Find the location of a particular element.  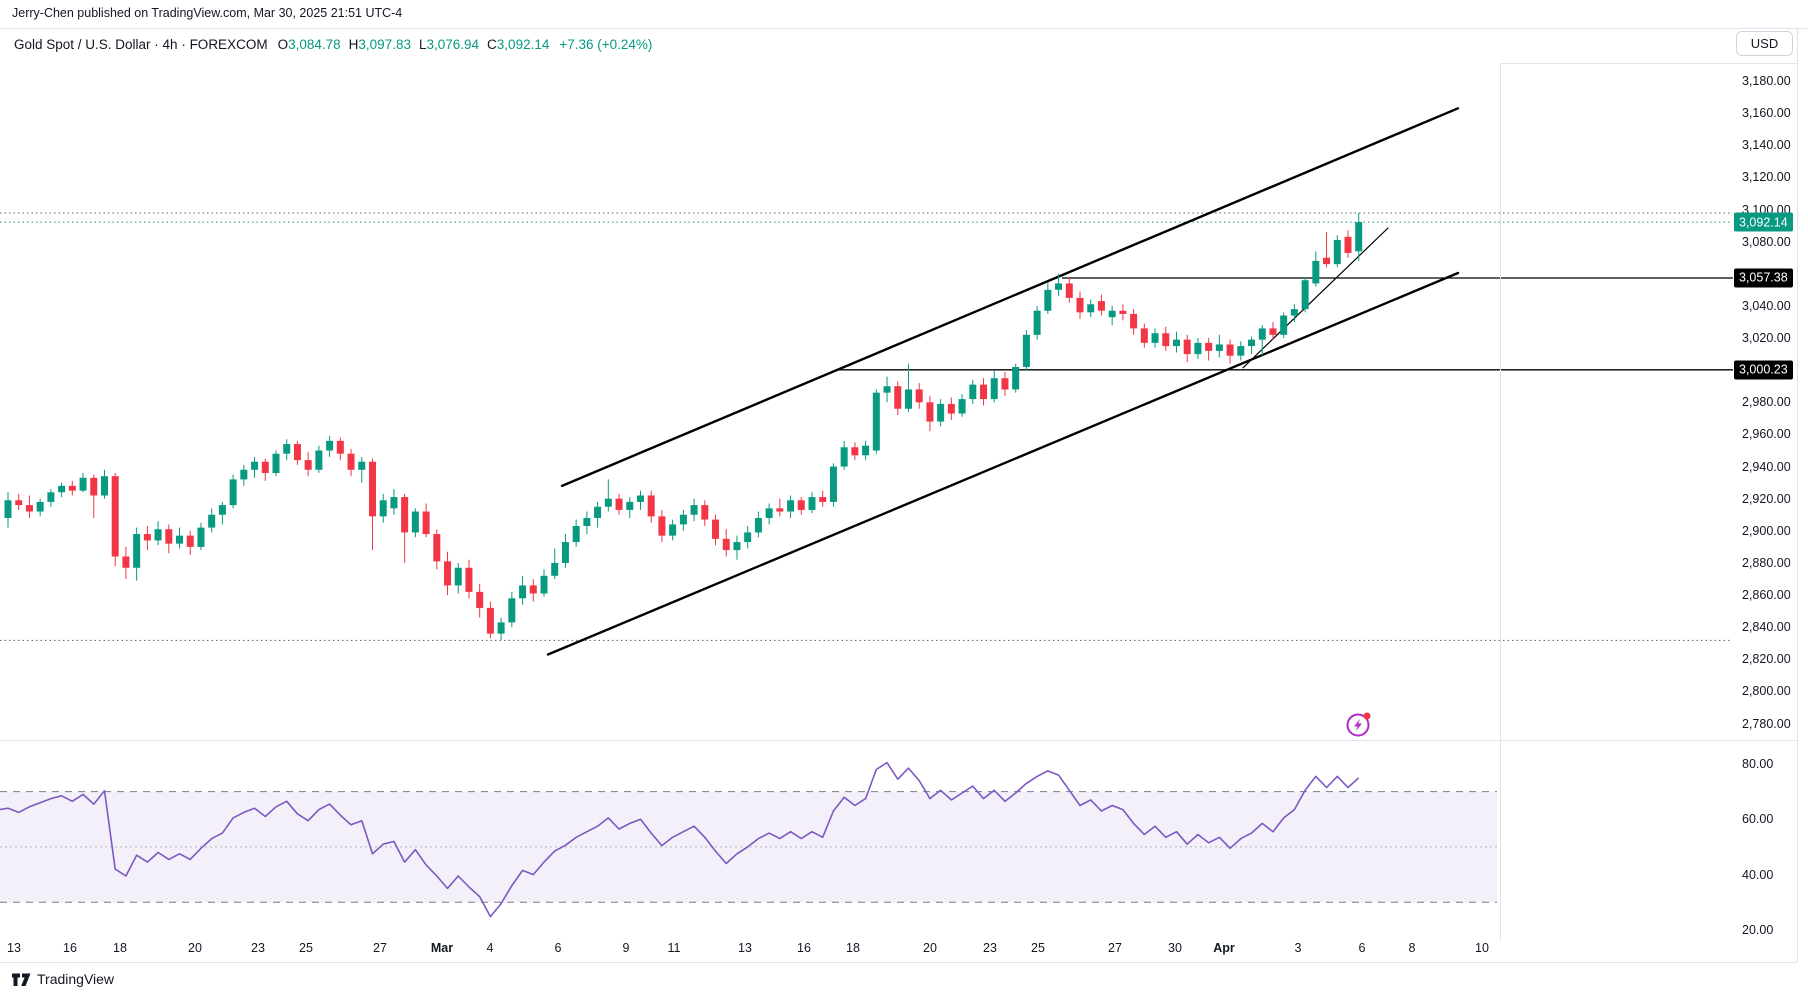

time-tick-label: 8 is located at coordinates (1412, 948).